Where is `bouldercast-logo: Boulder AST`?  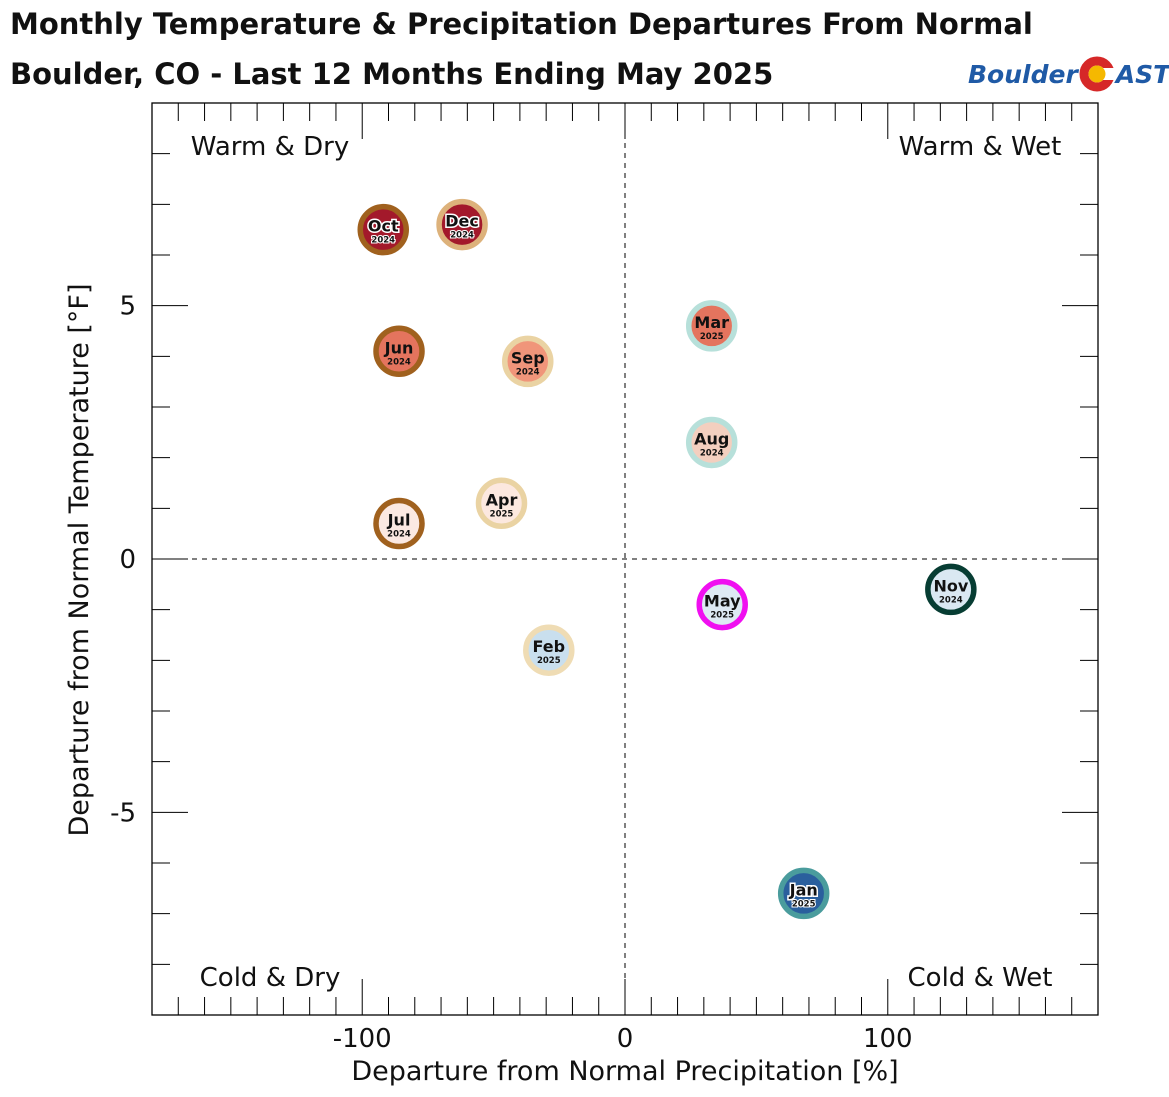
bouldercast-logo: Boulder AST is located at coordinates (1068, 75).